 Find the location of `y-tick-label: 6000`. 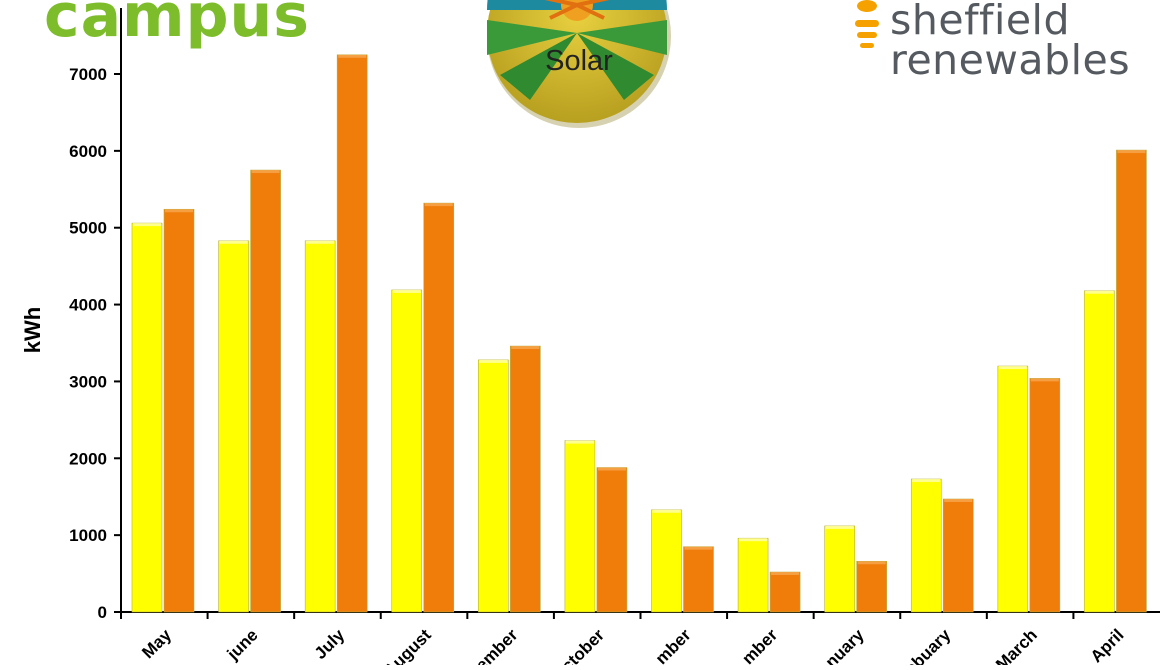

y-tick-label: 6000 is located at coordinates (88, 151).